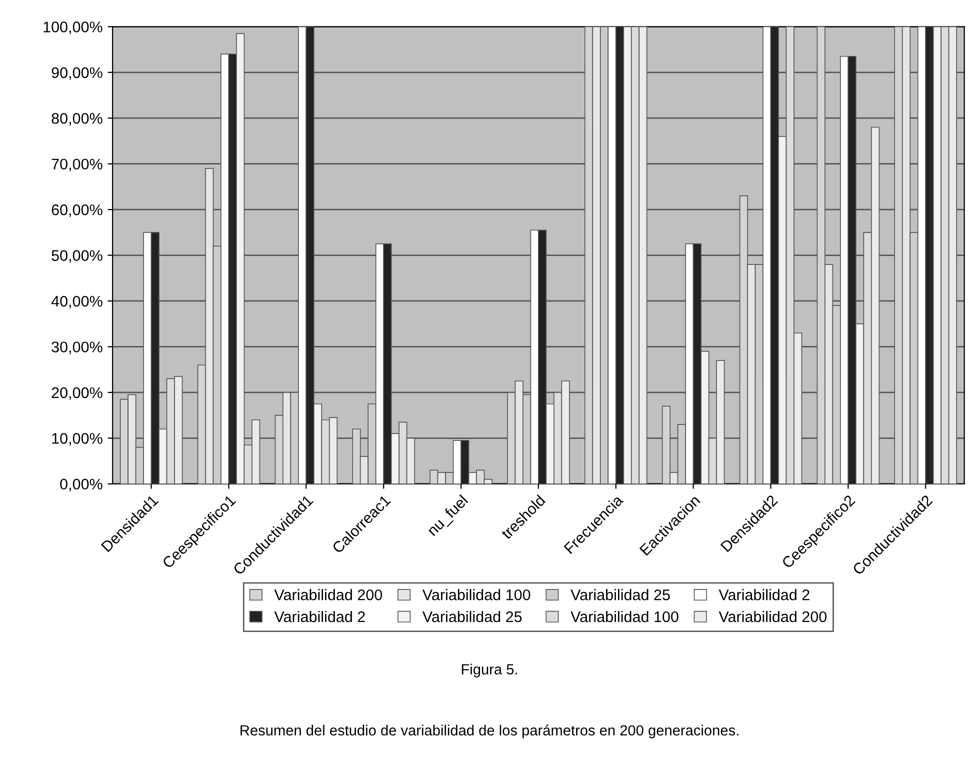 This screenshot has width=979, height=762. I want to click on y-tick-label: 60,00%, so click(77, 211).